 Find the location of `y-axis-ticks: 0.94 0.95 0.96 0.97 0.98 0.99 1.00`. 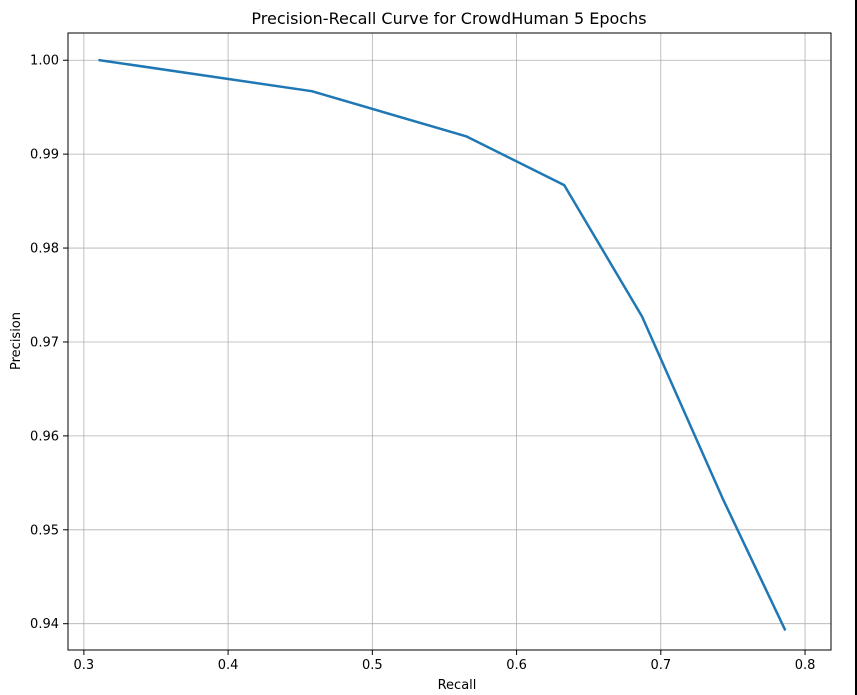

y-axis-ticks: 0.94 0.95 0.96 0.97 0.98 0.99 1.00 is located at coordinates (49, 343).